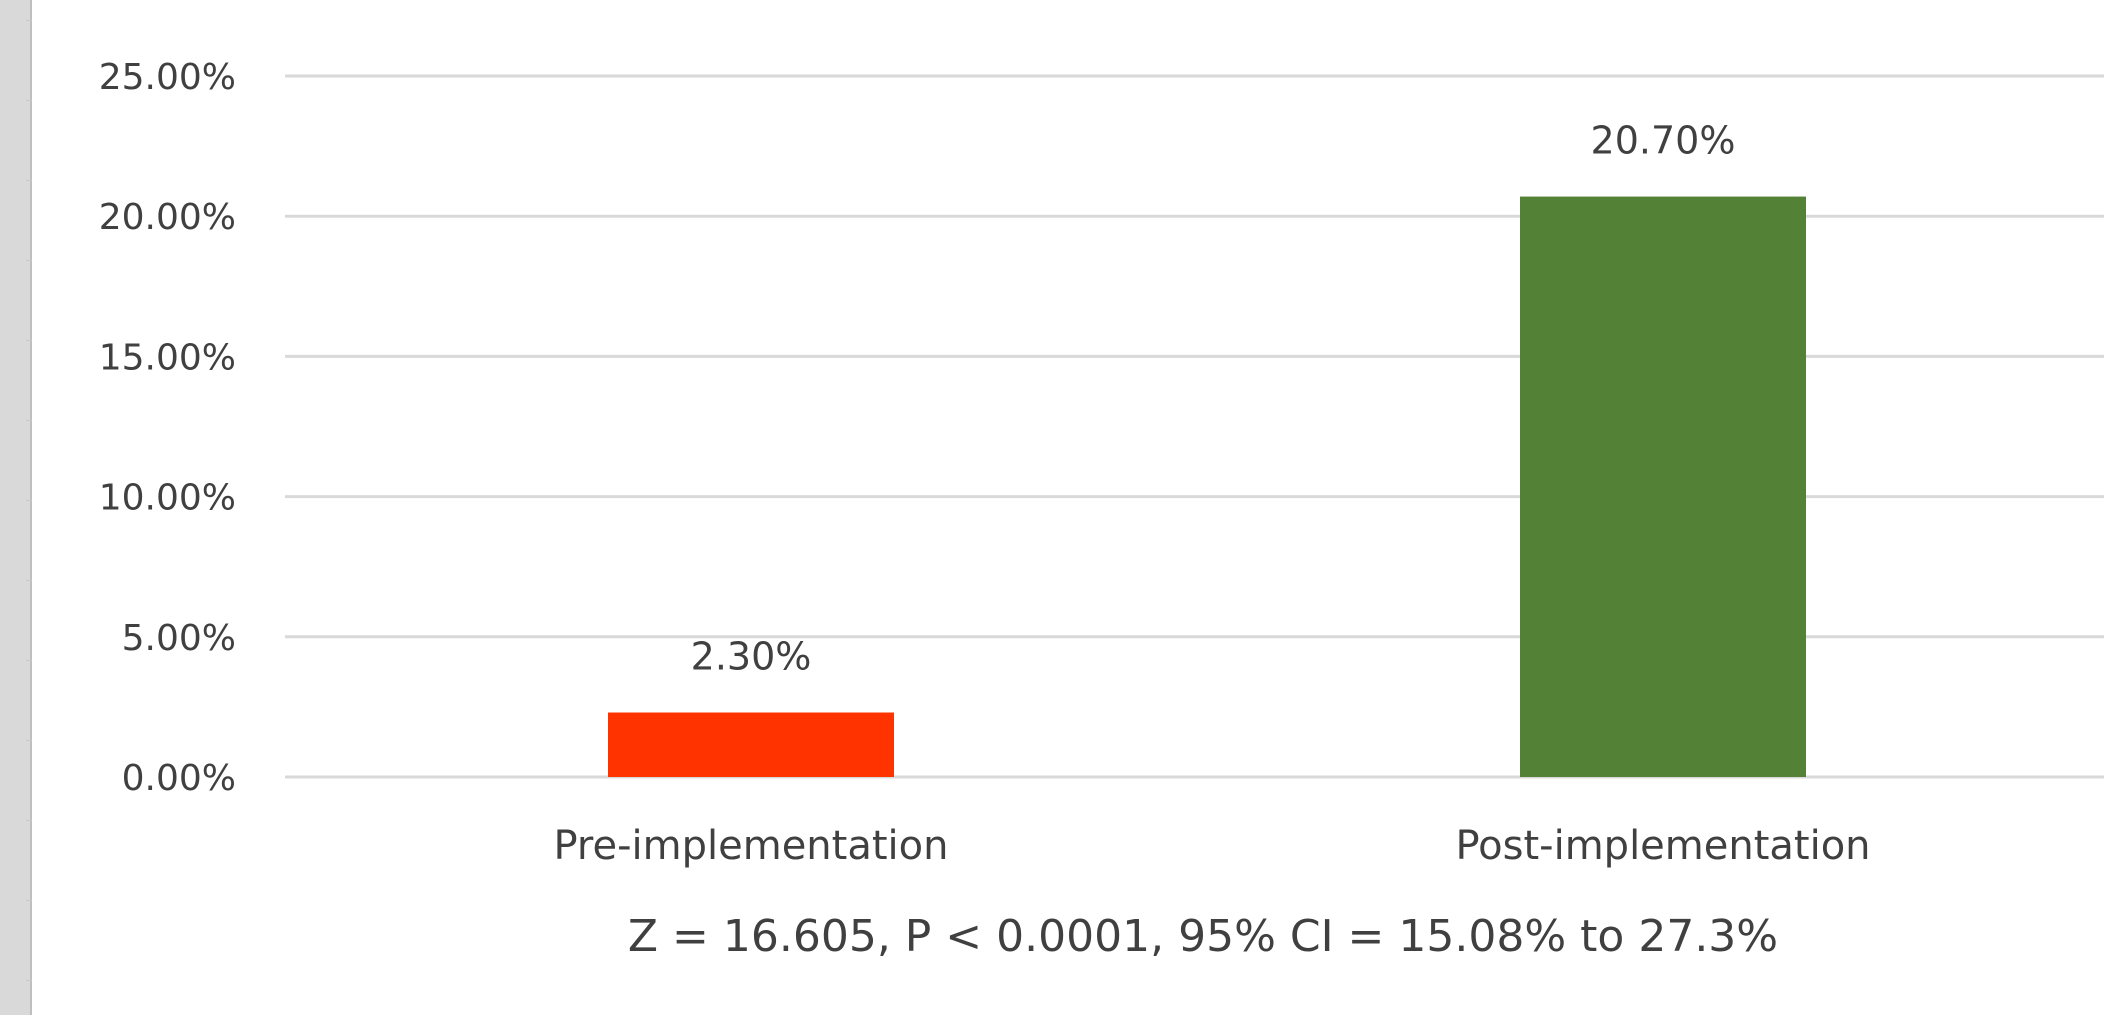 This screenshot has width=2104, height=1019. What do you see at coordinates (167, 498) in the screenshot?
I see `y-tick-label: 10.00%` at bounding box center [167, 498].